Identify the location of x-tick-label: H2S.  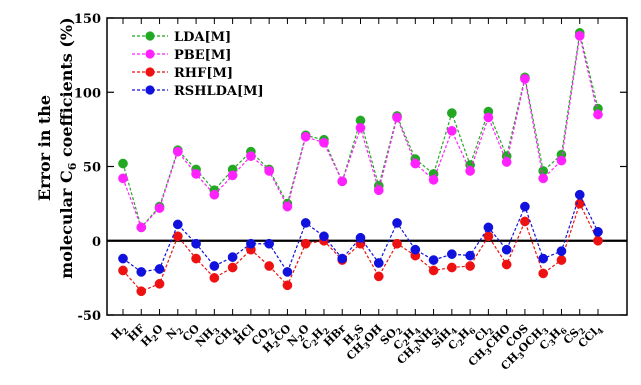
(355, 336).